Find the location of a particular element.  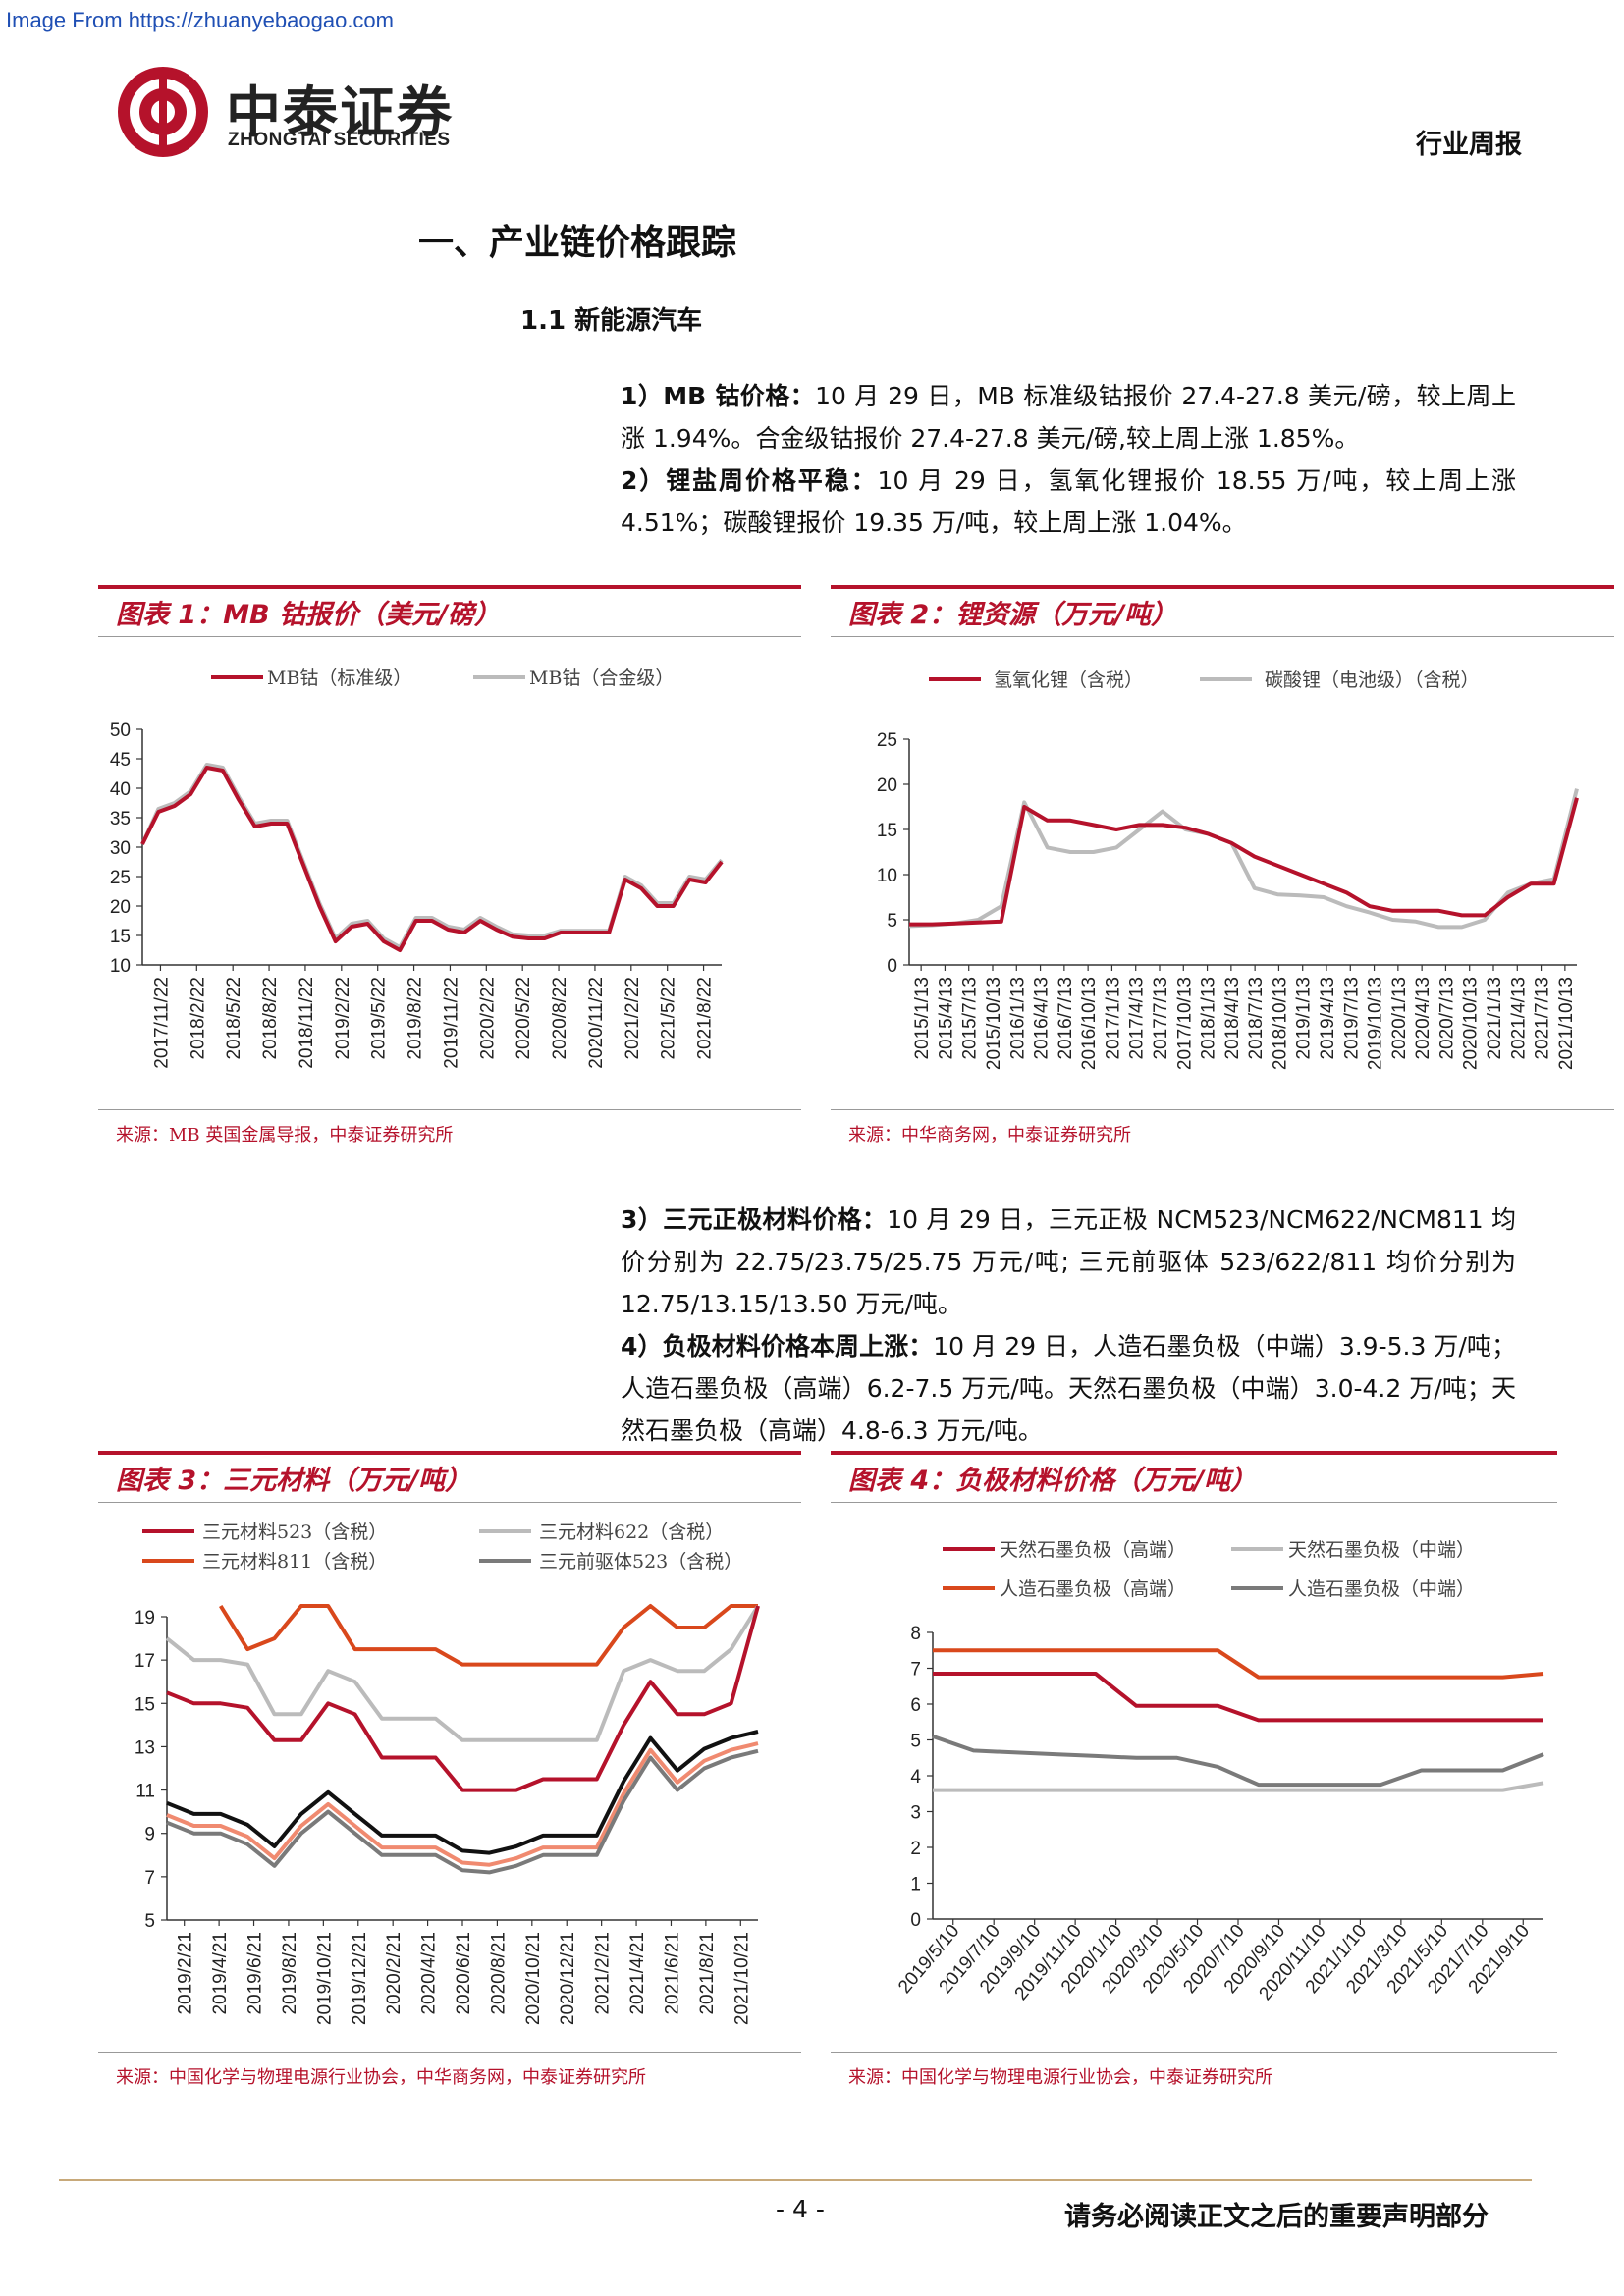

y-tick-label: 1 is located at coordinates (915, 1885).